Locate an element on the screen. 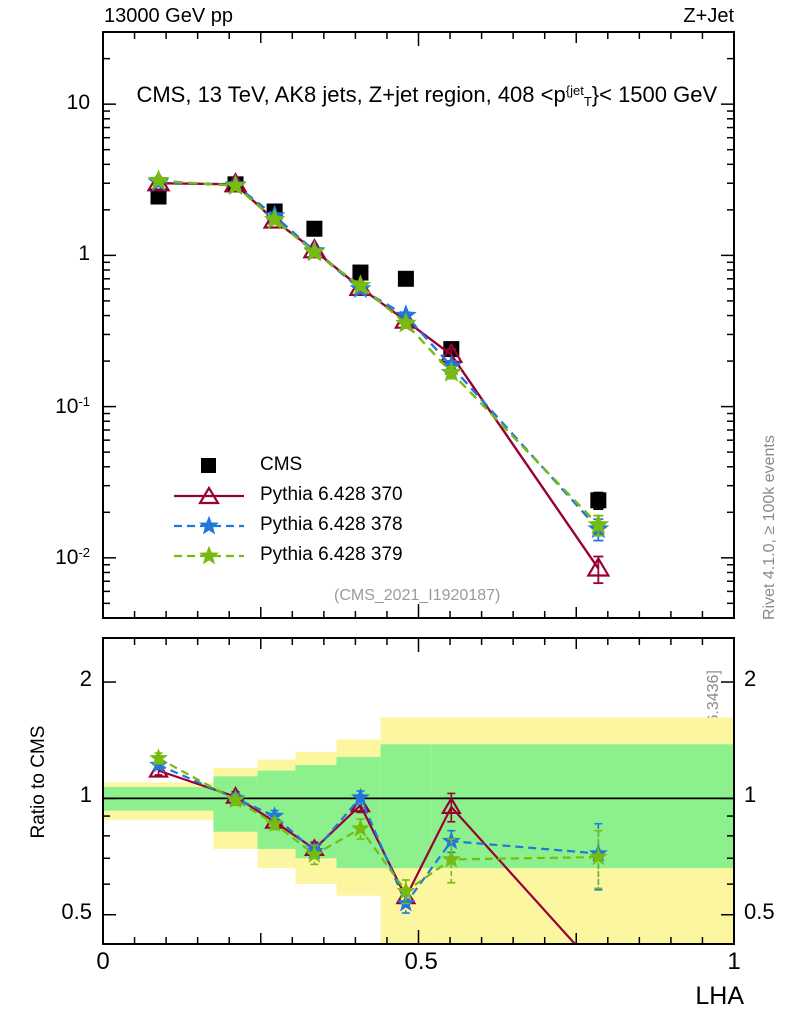 This screenshot has height=1024, width=786. x-tick-label: 1 is located at coordinates (734, 961).